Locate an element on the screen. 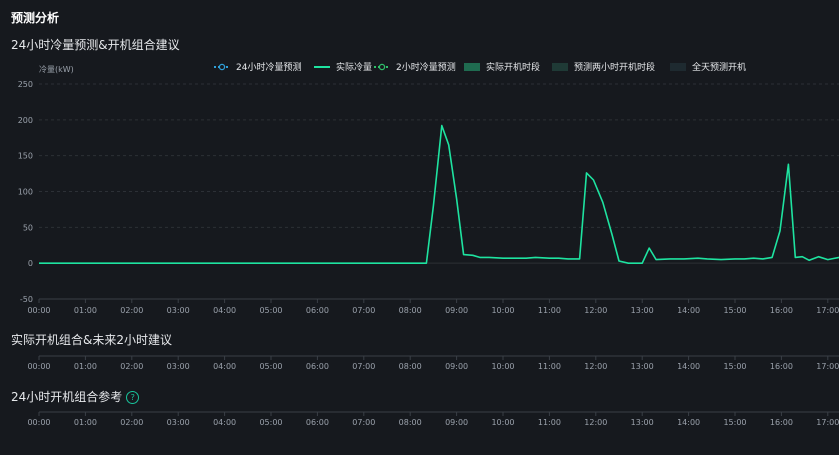 This screenshot has width=839, height=455. forecast-section-title: 24小时冷量预测&开机组合建议 is located at coordinates (95, 45).